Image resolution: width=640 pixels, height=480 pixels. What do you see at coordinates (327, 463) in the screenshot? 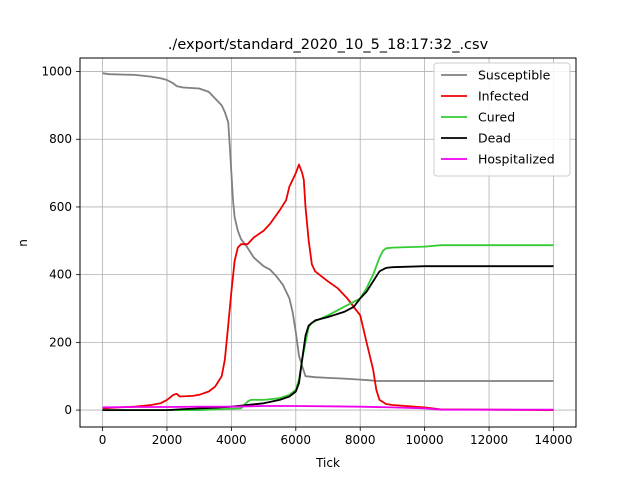
I see `x-axis-label: Tick` at bounding box center [327, 463].